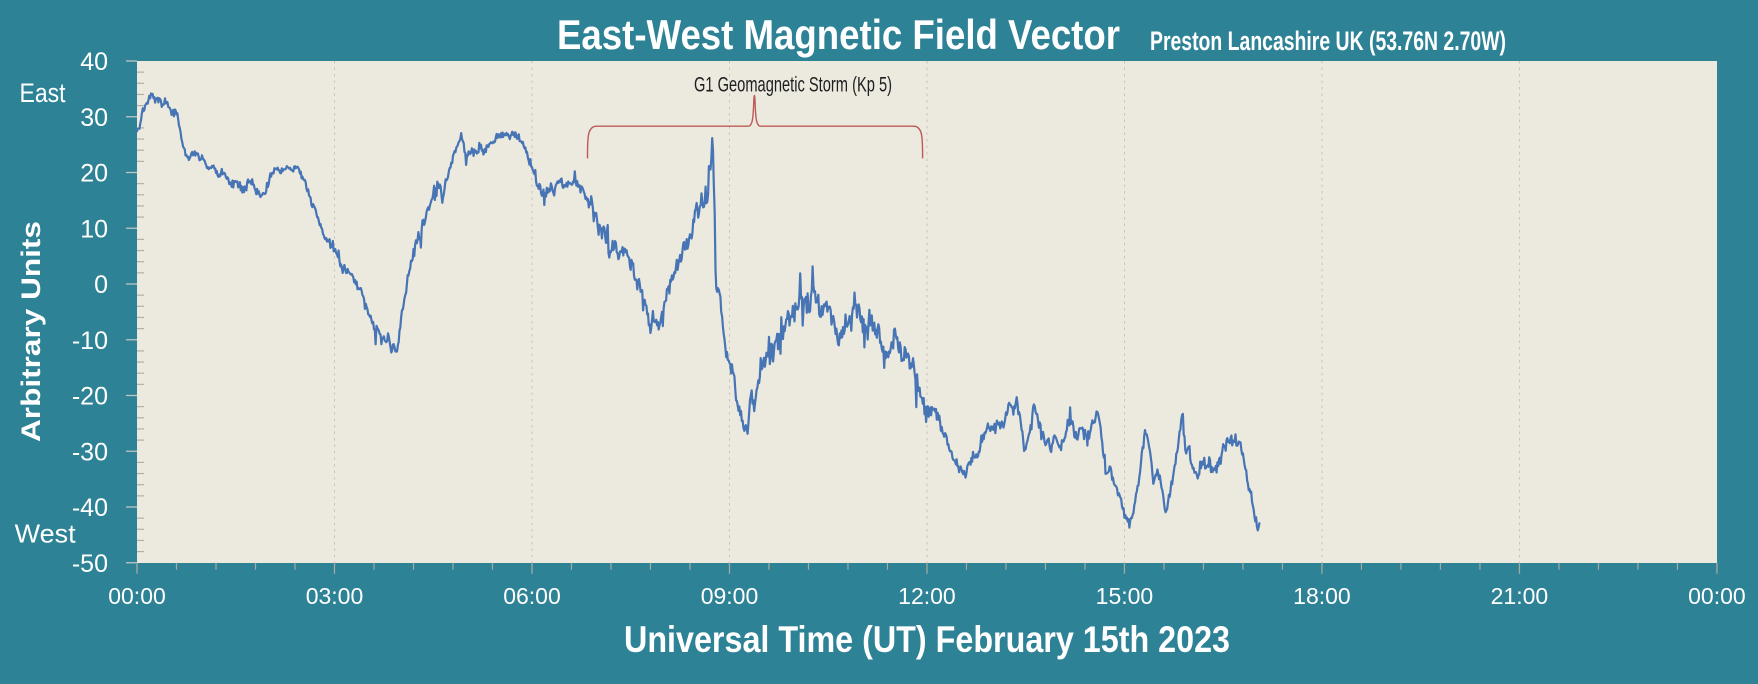 This screenshot has height=684, width=1758. Describe the element at coordinates (927, 639) in the screenshot. I see `svg-text:Universal Time (UT) February 1: Universal Time (UT) February 15th 2023` at that location.